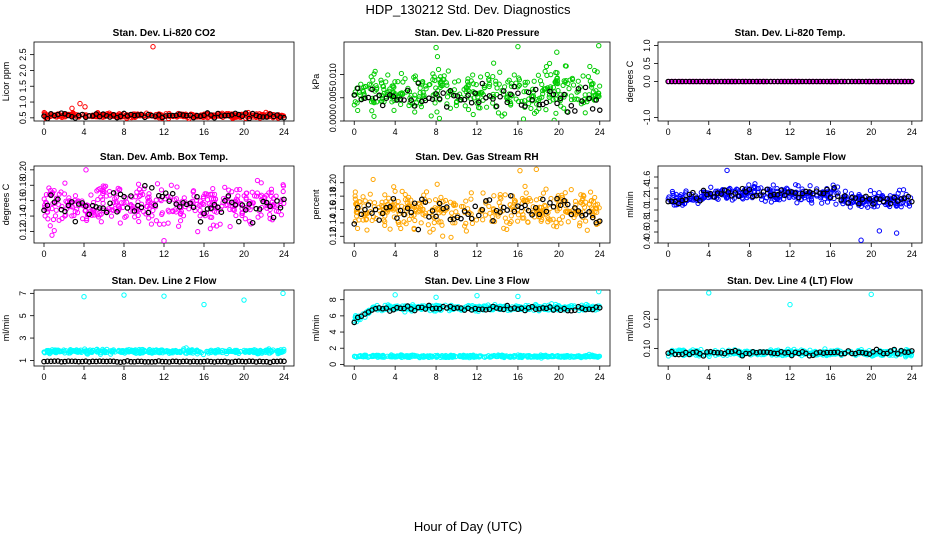  I want to click on panel-title: Stan. Dev. Sample Flow, so click(790, 157).